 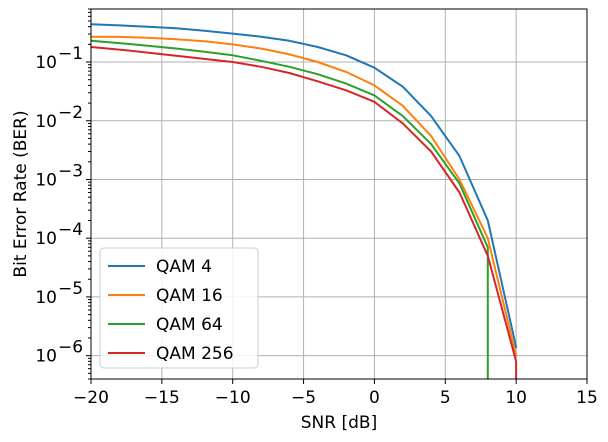 I want to click on x-tick-label: −15, so click(x=162, y=398).